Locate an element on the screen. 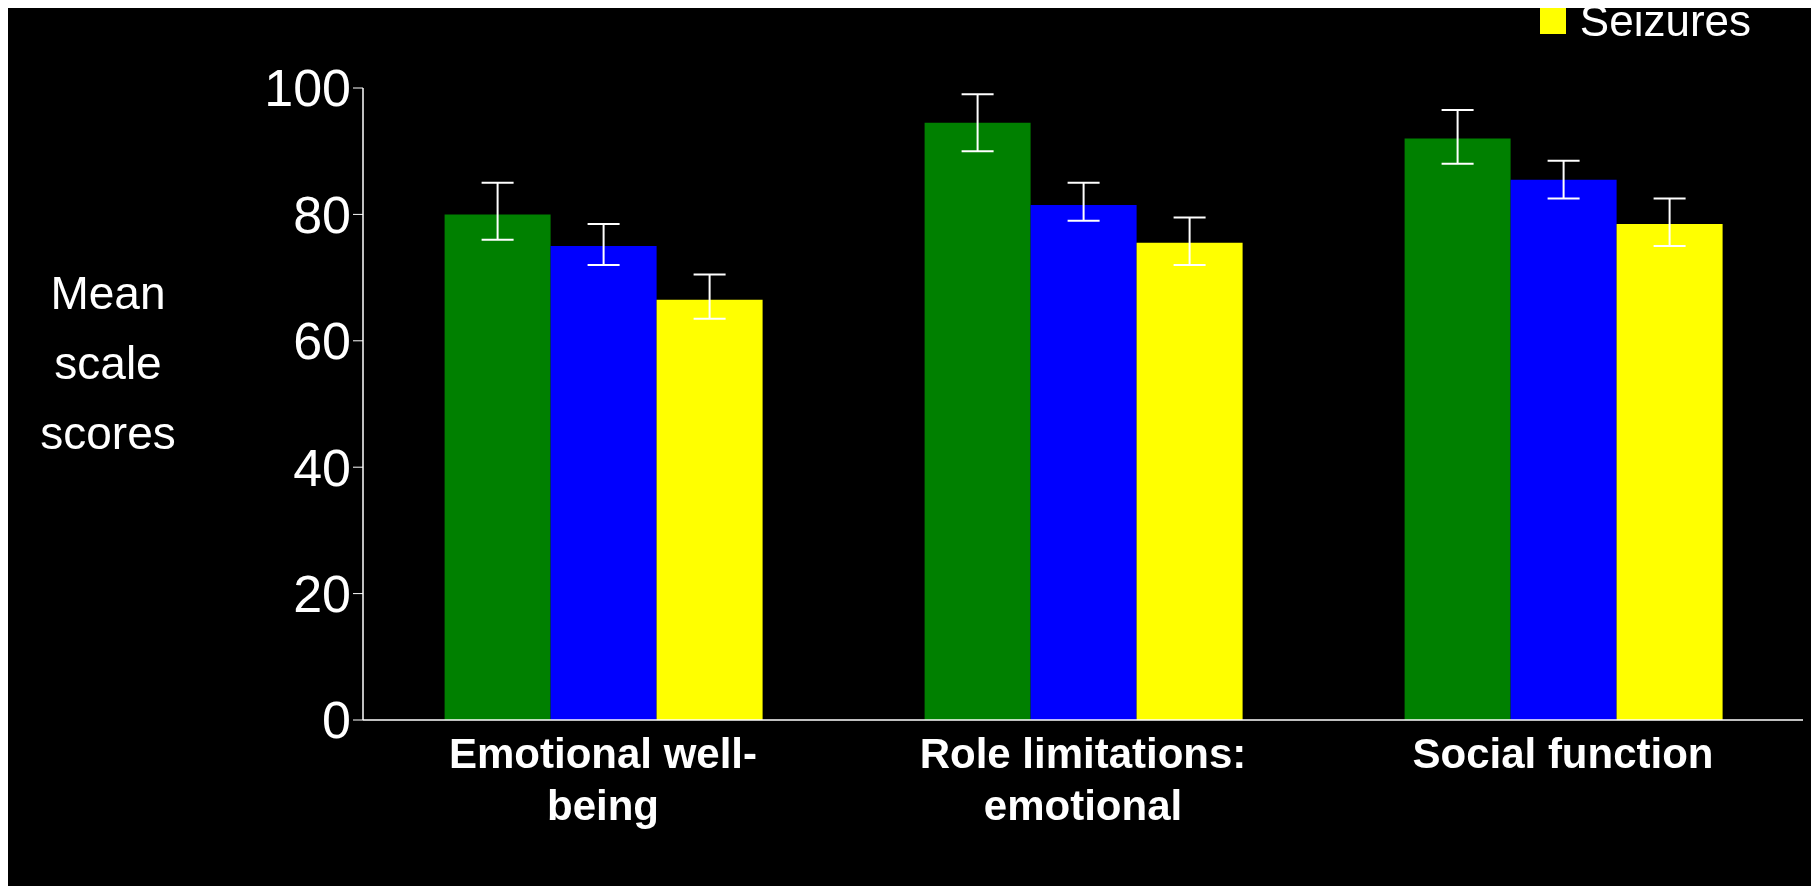 Image resolution: width=1819 pixels, height=894 pixels. y-tick-label: 60 is located at coordinates (322, 341).